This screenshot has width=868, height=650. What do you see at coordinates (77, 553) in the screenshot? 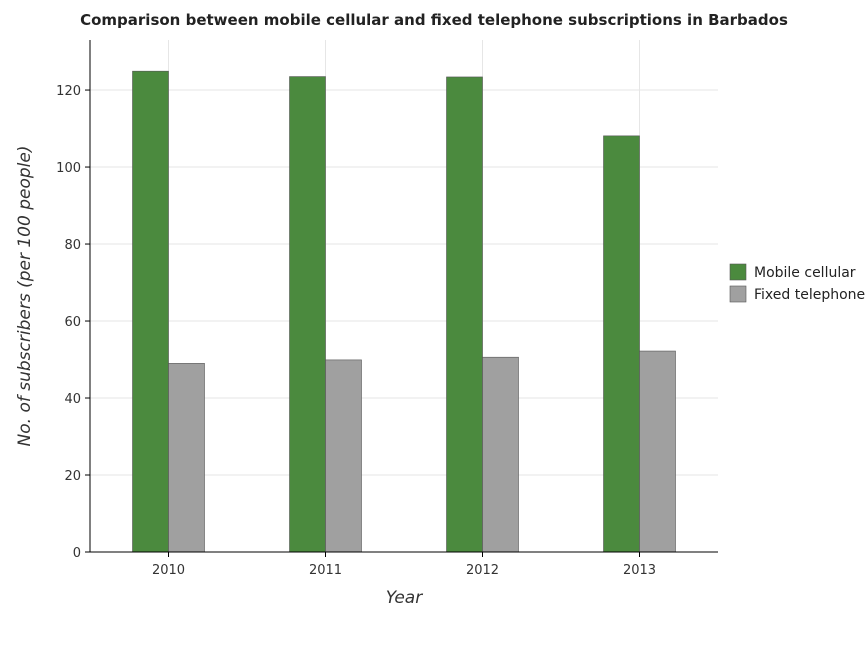
I see `y-tick-label: 0` at bounding box center [77, 553].